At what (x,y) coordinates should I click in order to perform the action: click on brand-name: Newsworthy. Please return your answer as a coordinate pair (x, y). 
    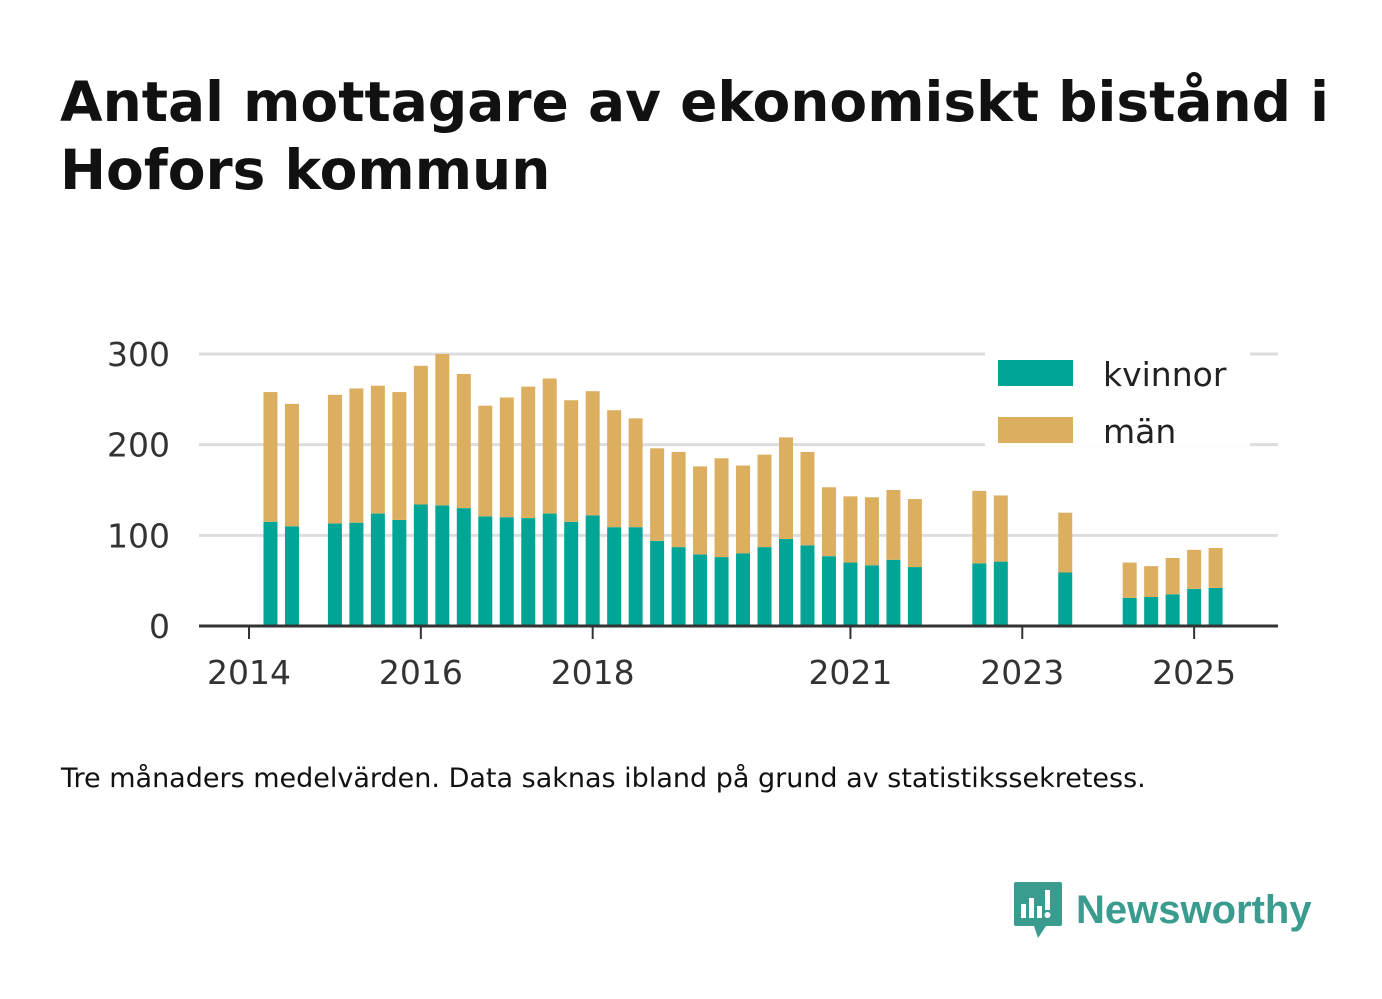
    Looking at the image, I should click on (1194, 909).